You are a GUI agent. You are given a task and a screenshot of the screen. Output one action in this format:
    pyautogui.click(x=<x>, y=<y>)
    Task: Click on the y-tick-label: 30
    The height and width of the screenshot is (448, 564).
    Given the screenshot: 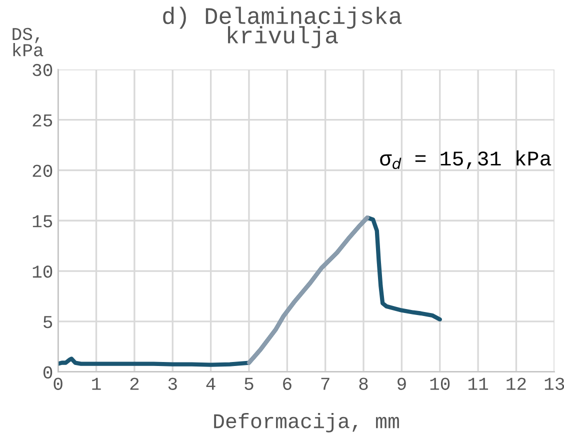 What is the action you would take?
    pyautogui.click(x=42, y=70)
    